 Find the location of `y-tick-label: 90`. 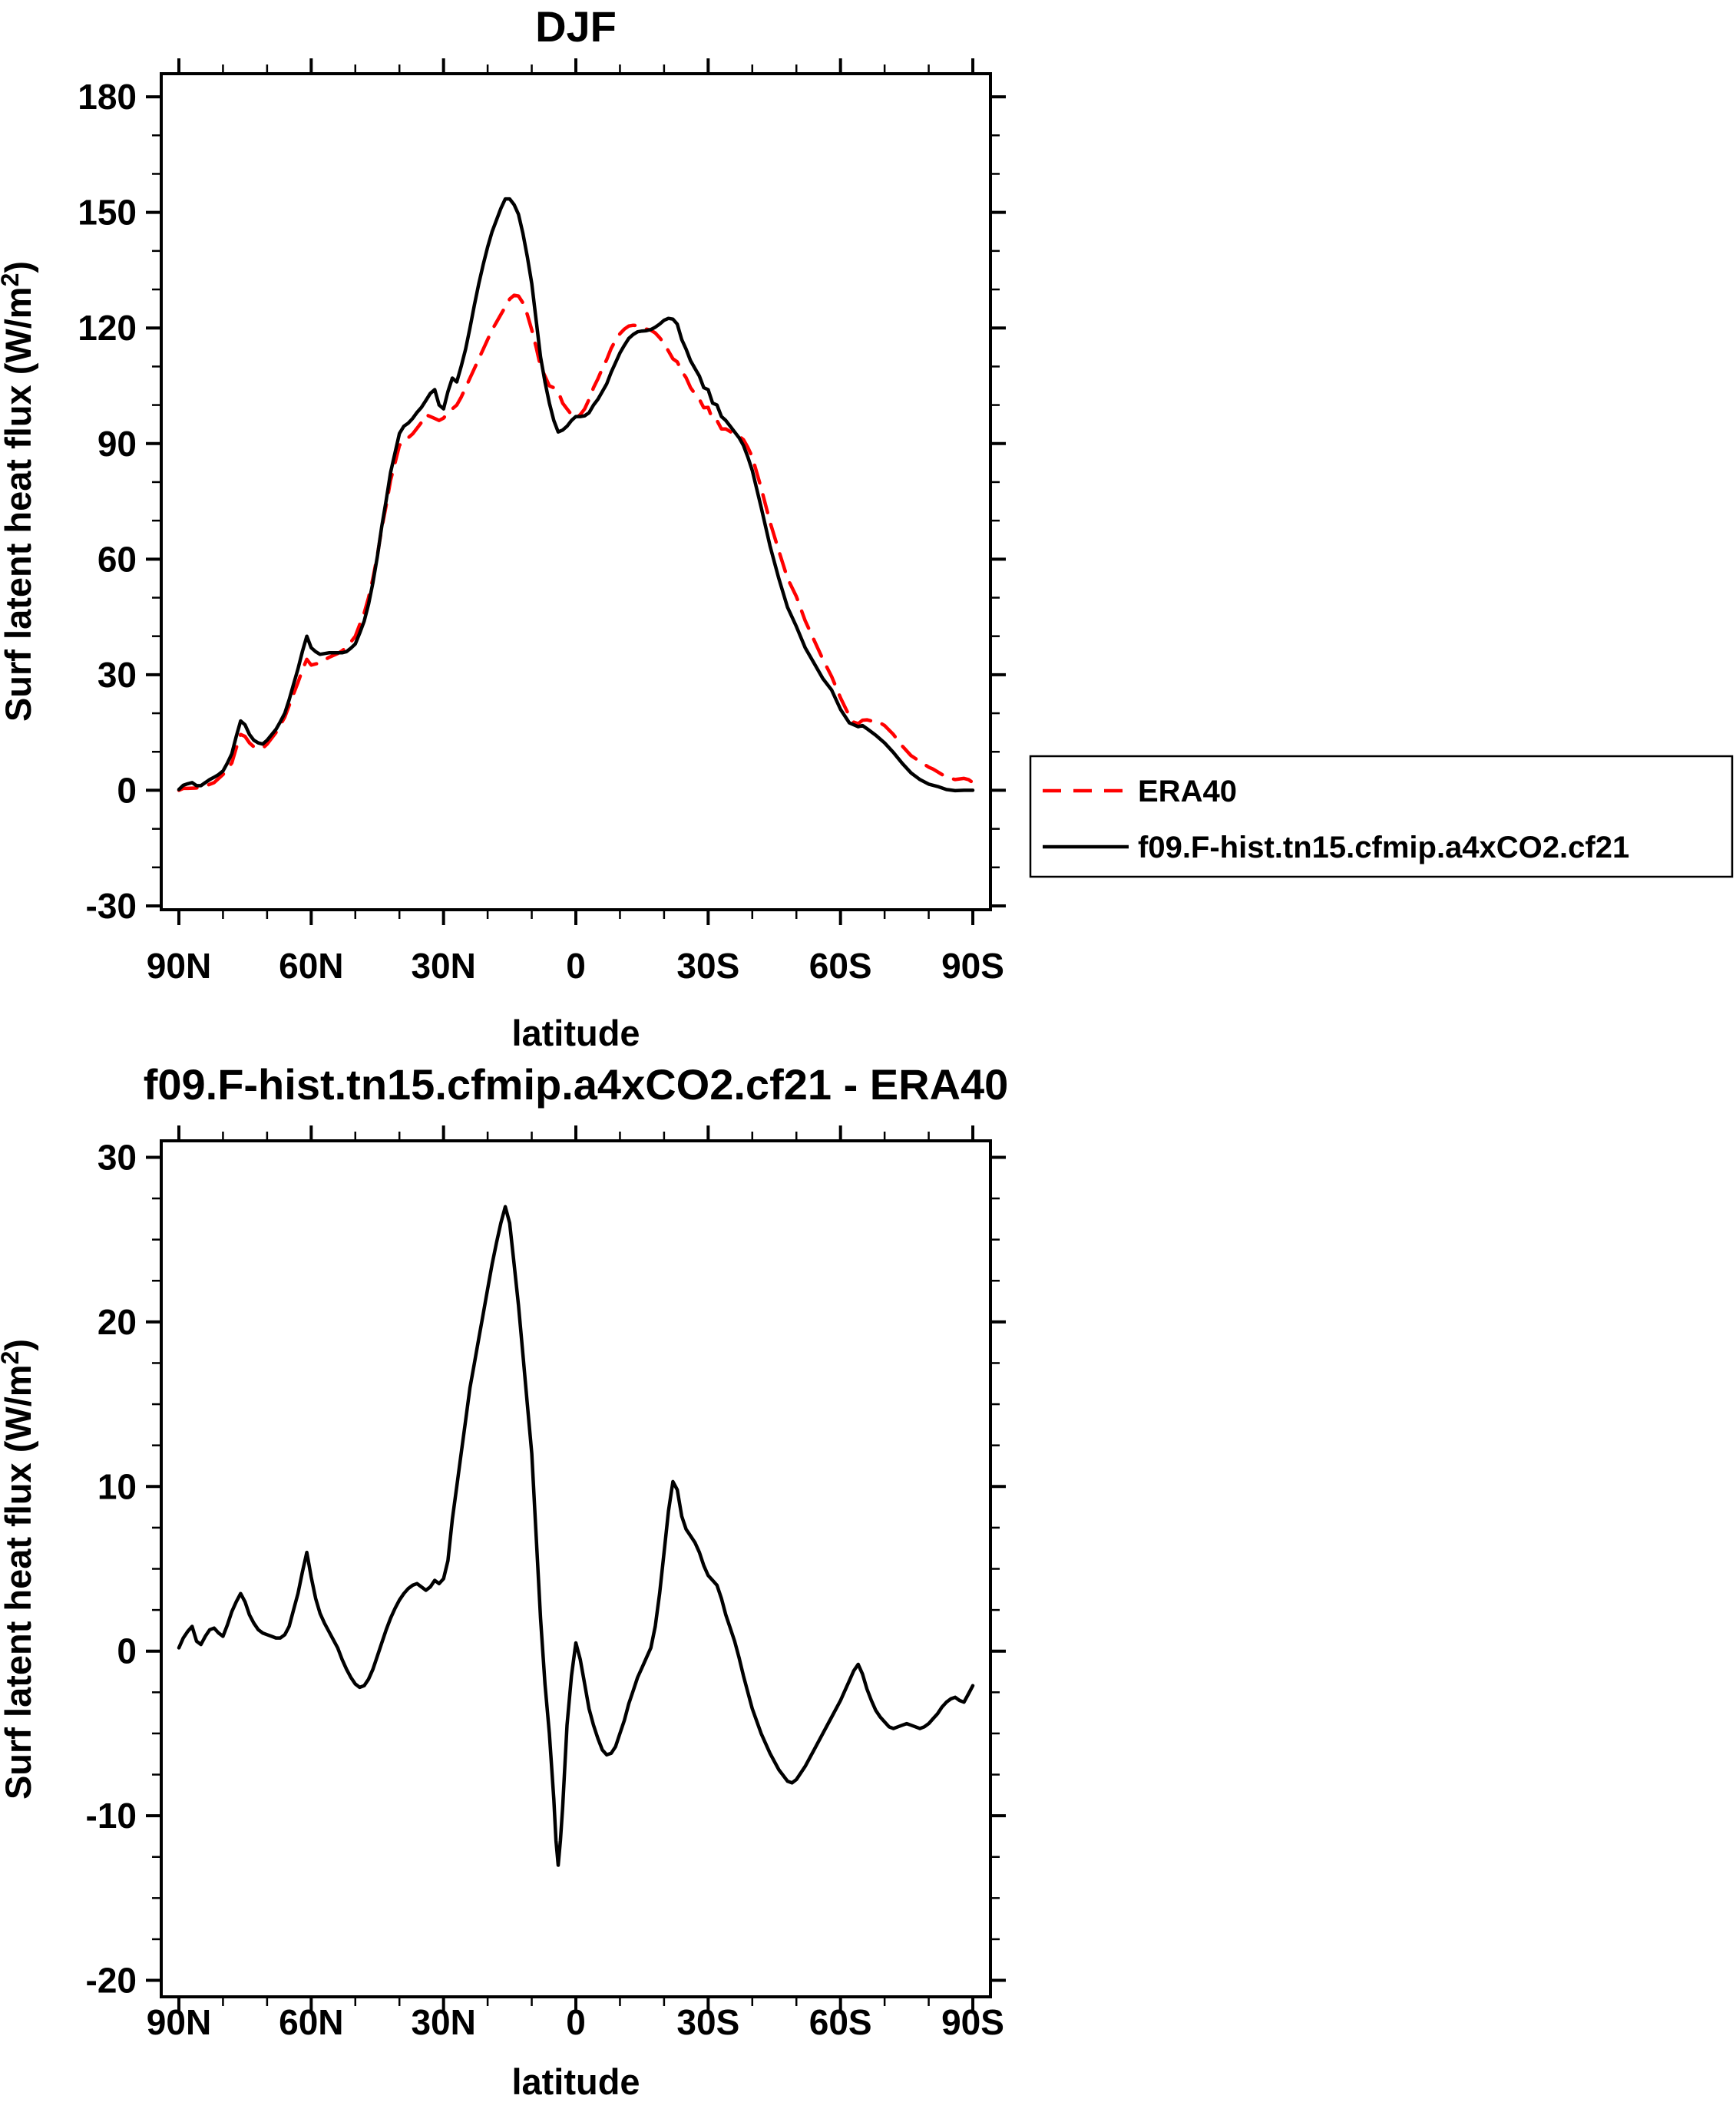

y-tick-label: 90 is located at coordinates (117, 444).